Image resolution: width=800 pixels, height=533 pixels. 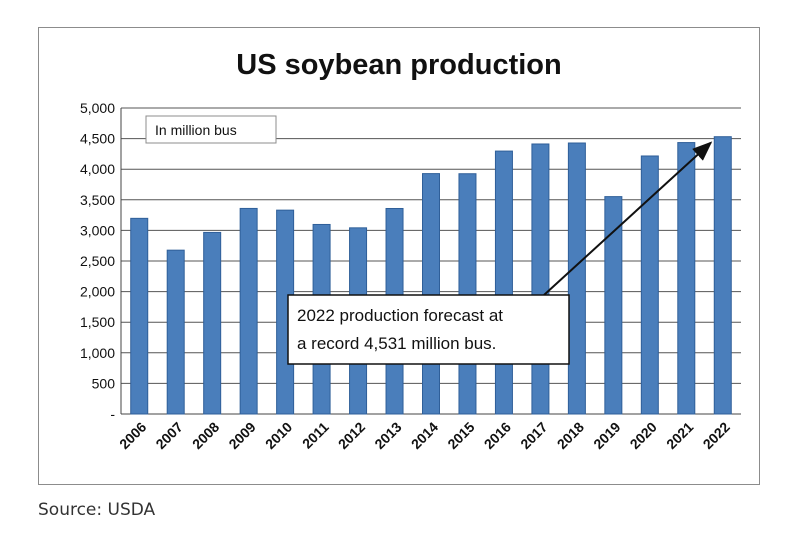 I want to click on x-tick-label: 2013, so click(x=387, y=435).